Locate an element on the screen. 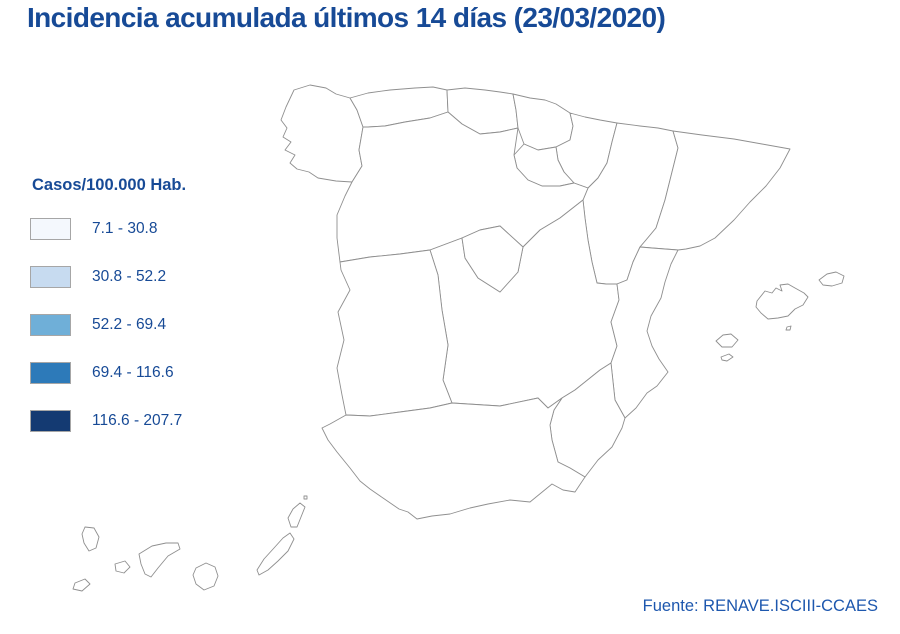 This screenshot has height=634, width=900. region-andalucia is located at coordinates (453, 458).